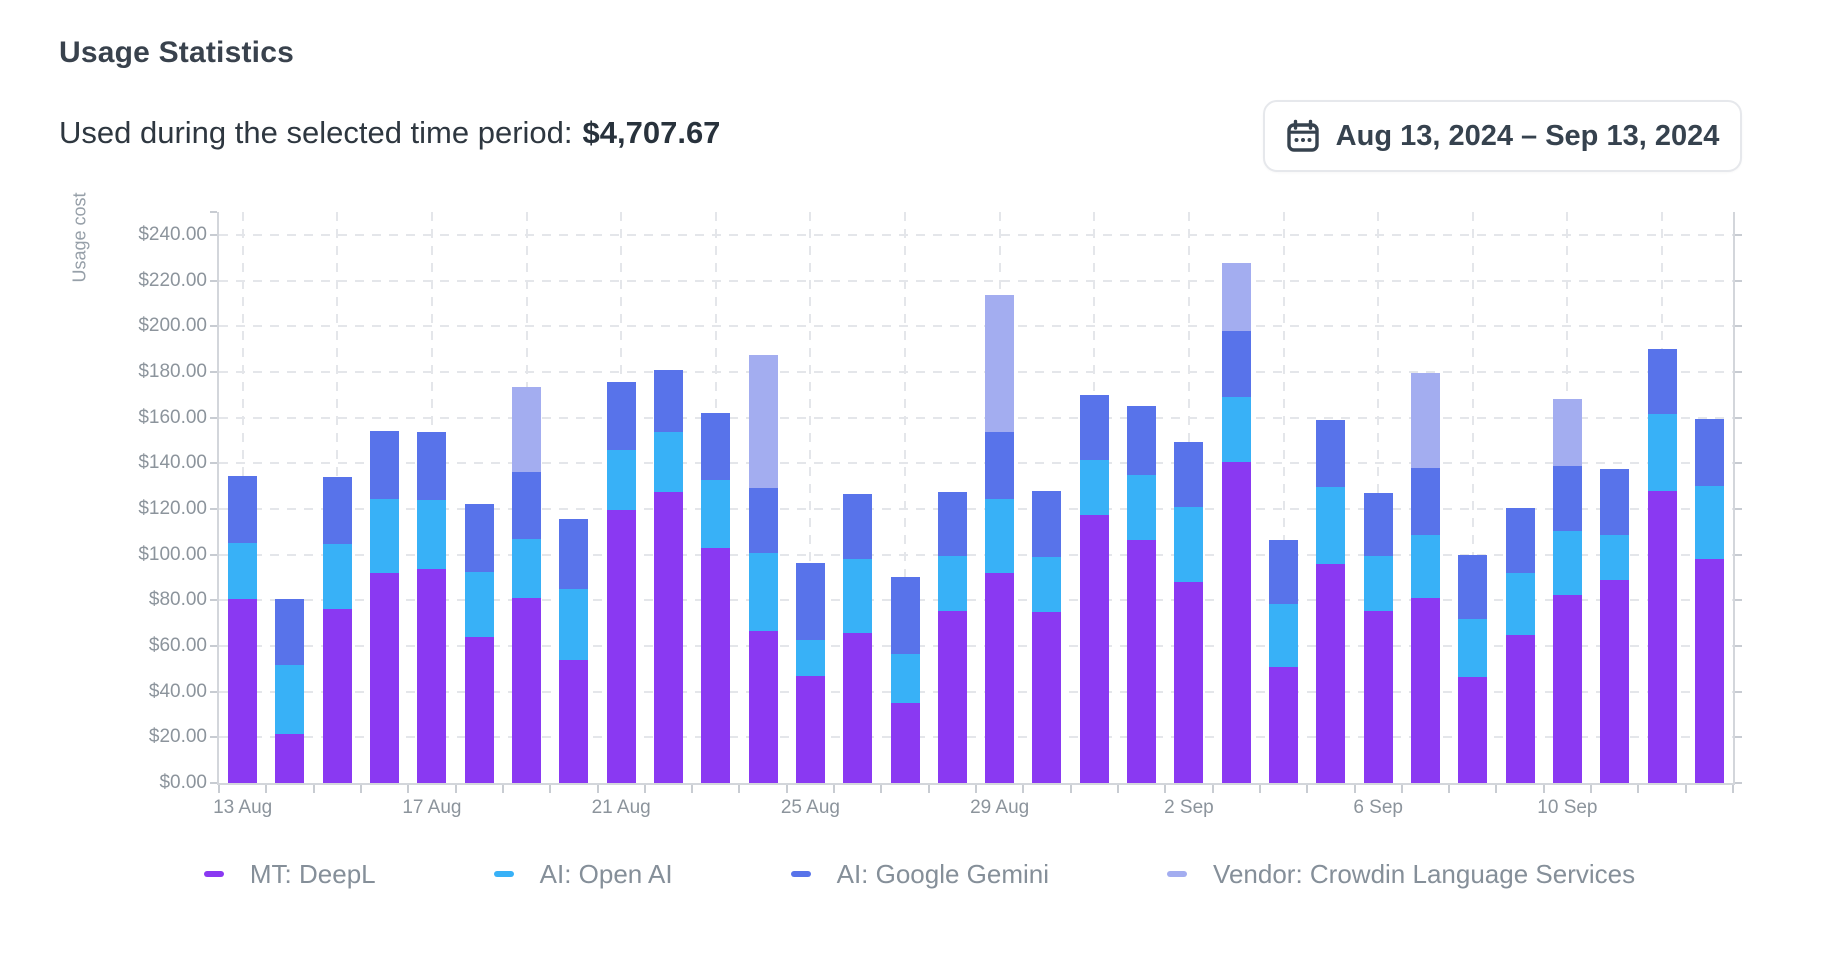 The height and width of the screenshot is (954, 1839). I want to click on legend-item-gemini: AI: Google Gemini, so click(919, 874).